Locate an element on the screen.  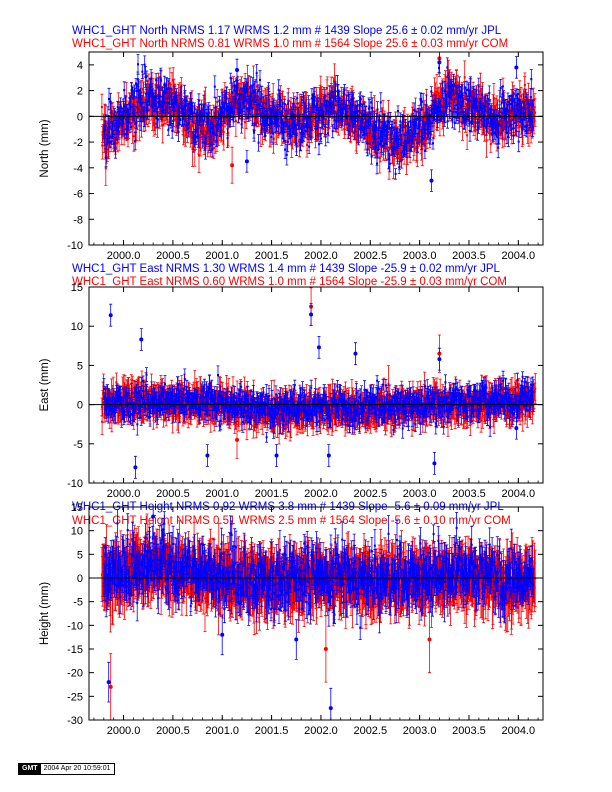
y-tick-label: -20 is located at coordinates (75, 674).